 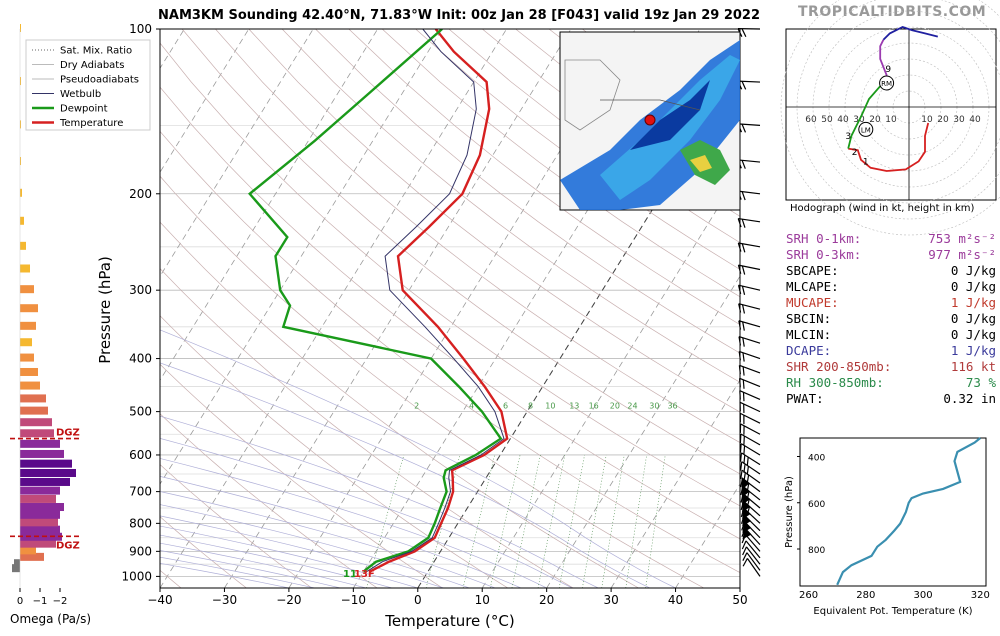 I want to click on theta-e-xtick-label: 280, so click(x=865, y=595).